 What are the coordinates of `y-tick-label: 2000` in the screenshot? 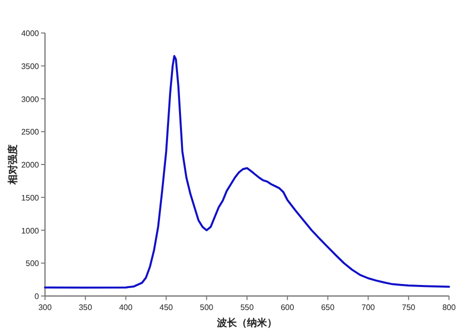 It's located at (30, 165).